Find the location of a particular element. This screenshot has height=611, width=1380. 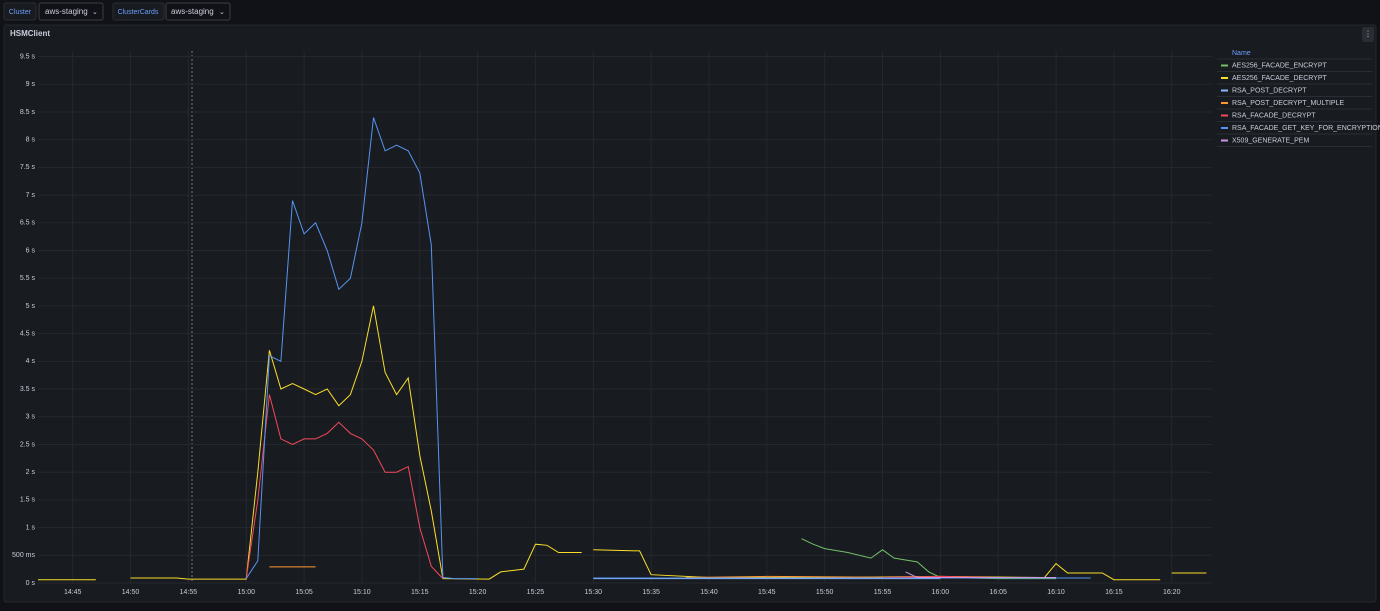

x-tick-label: 15:00 is located at coordinates (246, 592).